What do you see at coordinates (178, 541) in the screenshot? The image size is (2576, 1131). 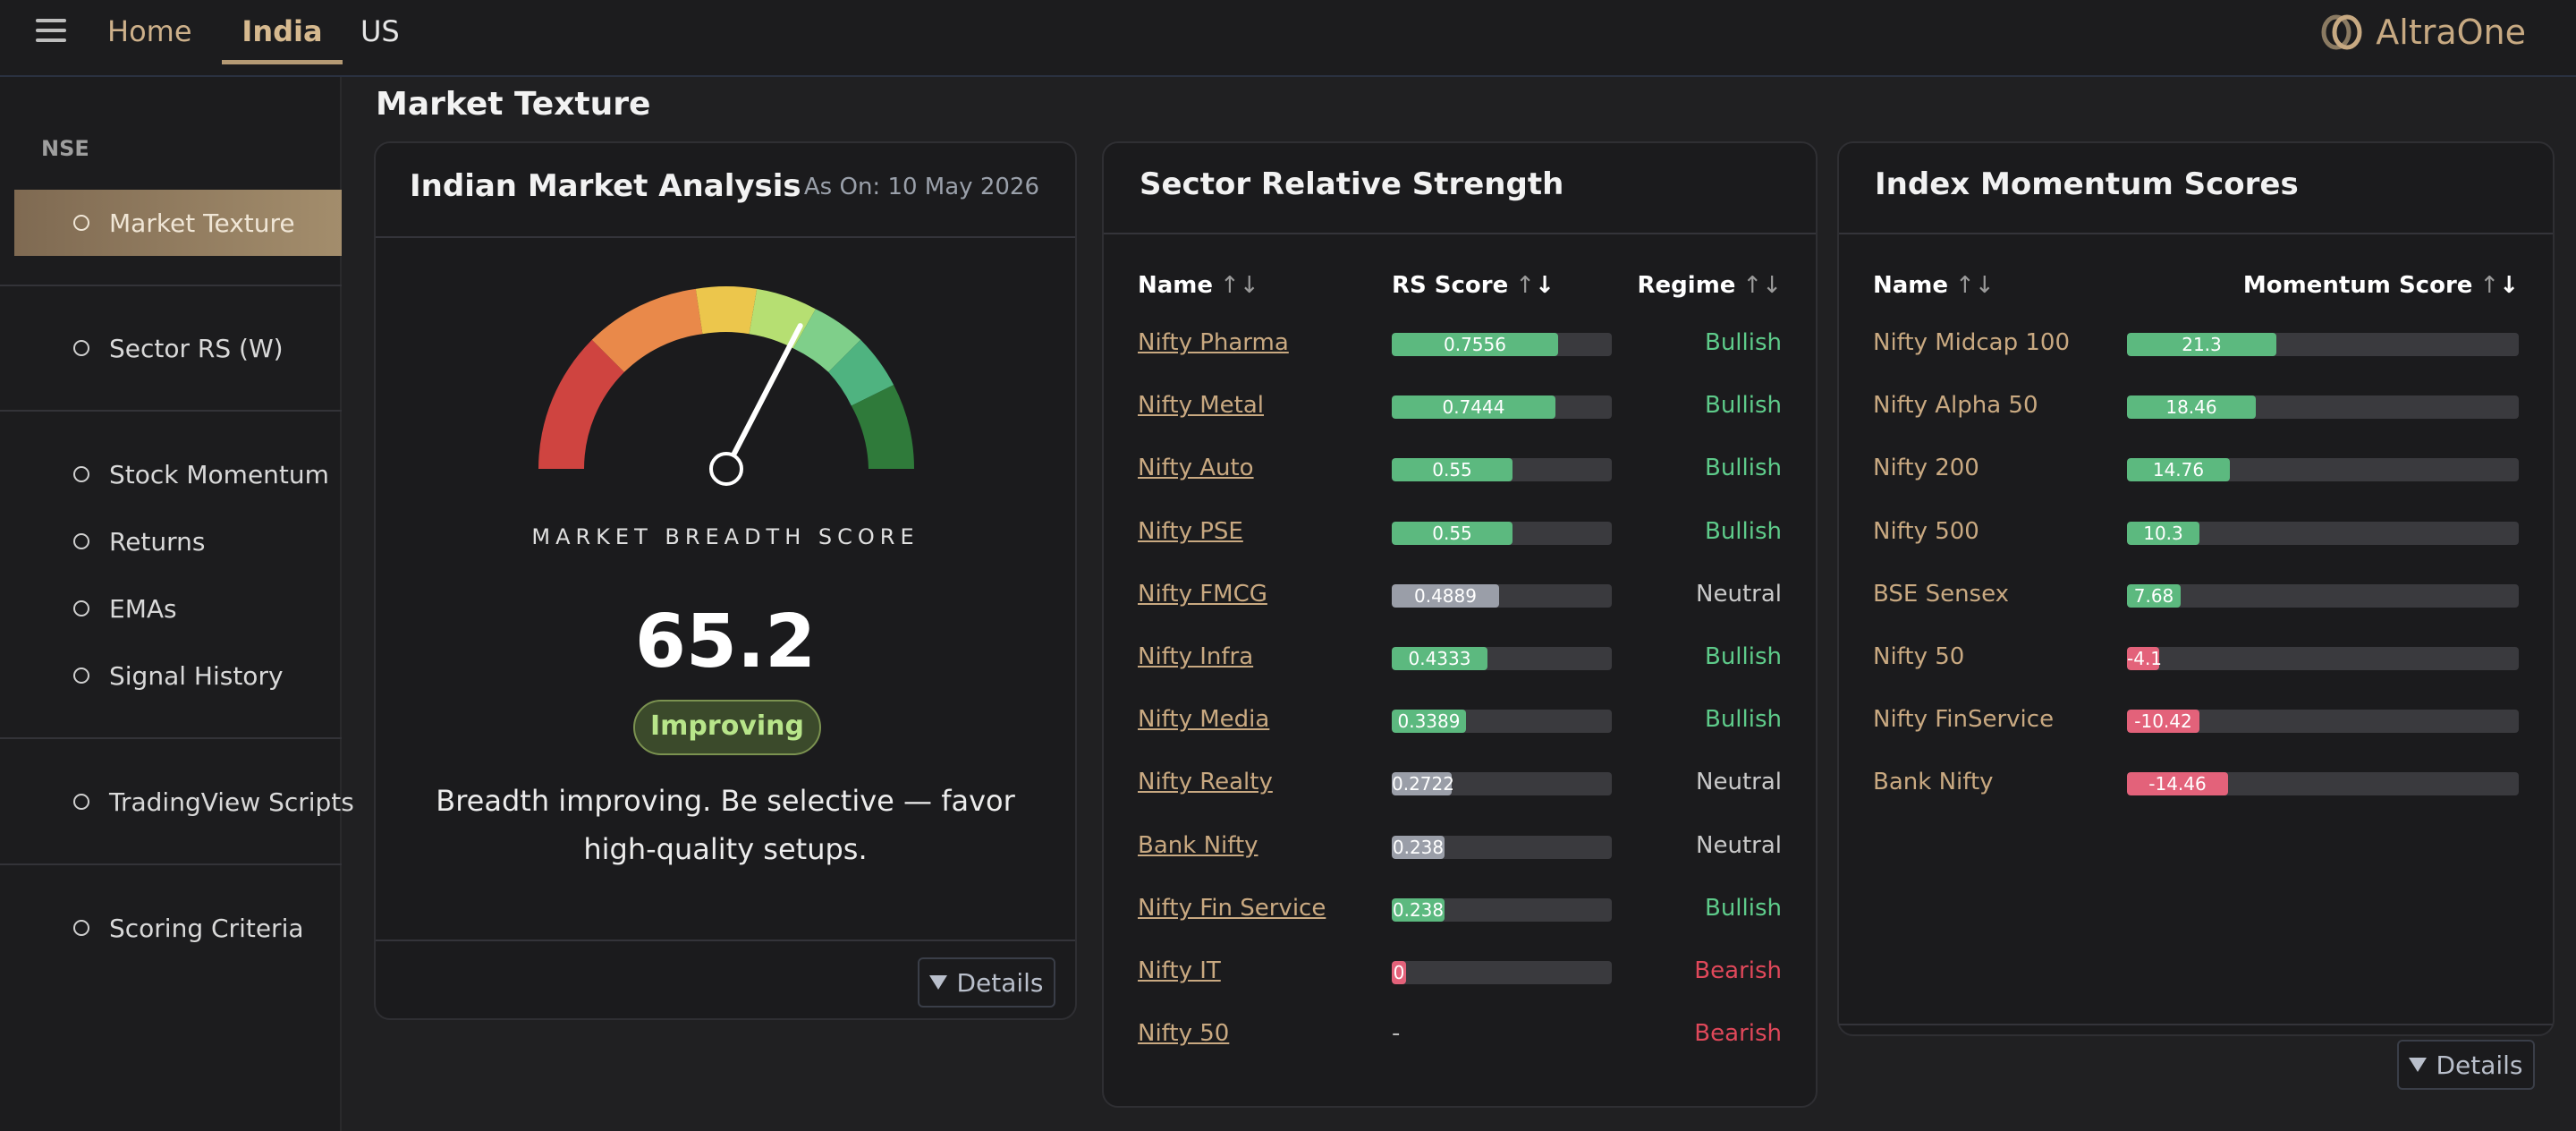 I see `sidebar-item-returns: Returns` at bounding box center [178, 541].